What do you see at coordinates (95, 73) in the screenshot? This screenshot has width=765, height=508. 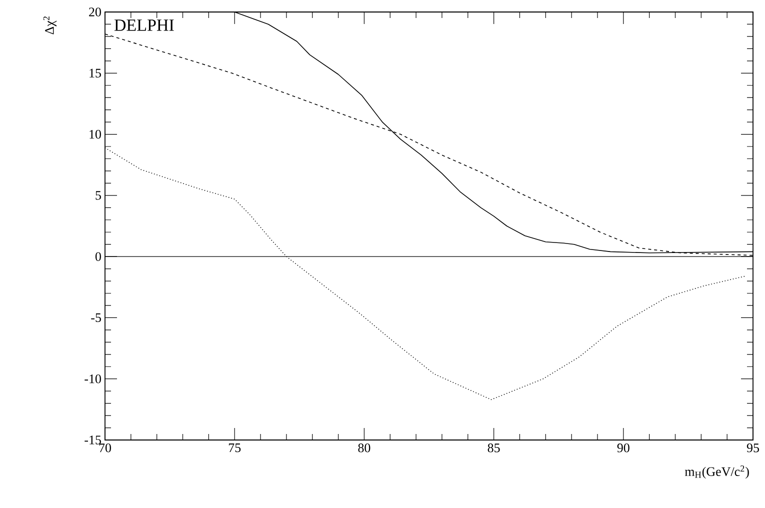 I see `y-tick-label: 15` at bounding box center [95, 73].